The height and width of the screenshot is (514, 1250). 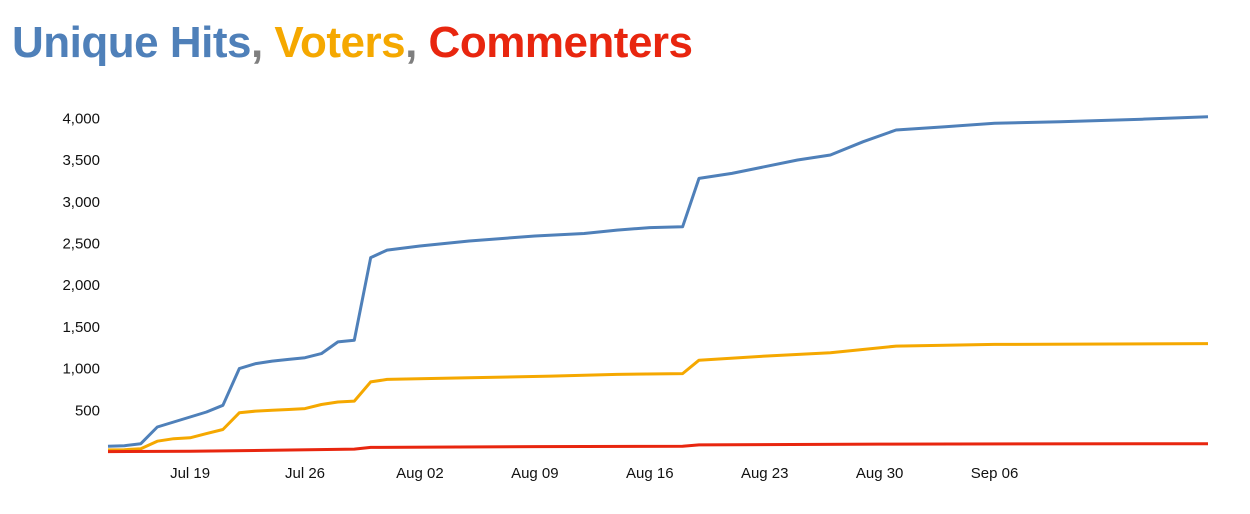 What do you see at coordinates (880, 473) in the screenshot?
I see `x-tick-label: Aug 30` at bounding box center [880, 473].